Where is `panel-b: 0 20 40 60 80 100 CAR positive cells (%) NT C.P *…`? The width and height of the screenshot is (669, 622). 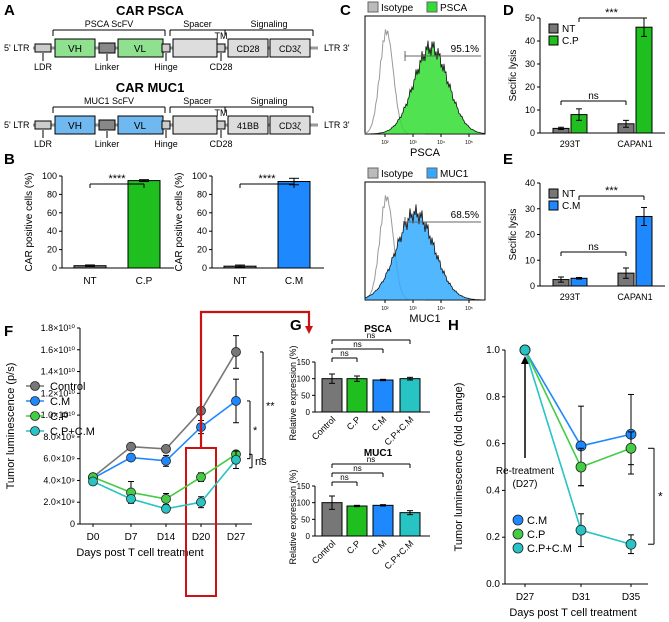
panel-b: 0 20 40 60 80 100 CAR positive cells (%) NT C.P *… is located at coordinates (174, 229).